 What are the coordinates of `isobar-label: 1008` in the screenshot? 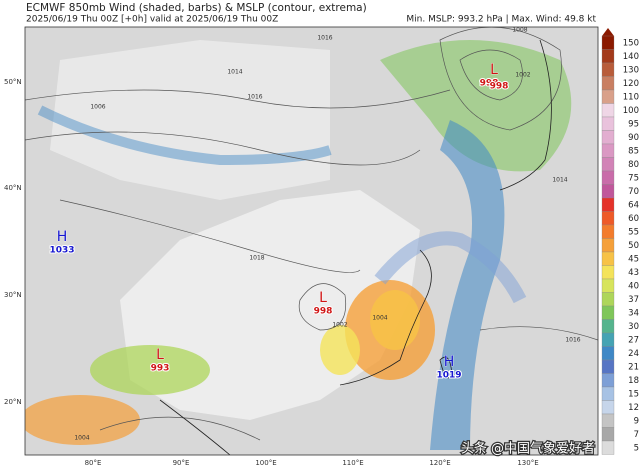 It's located at (519, 30).